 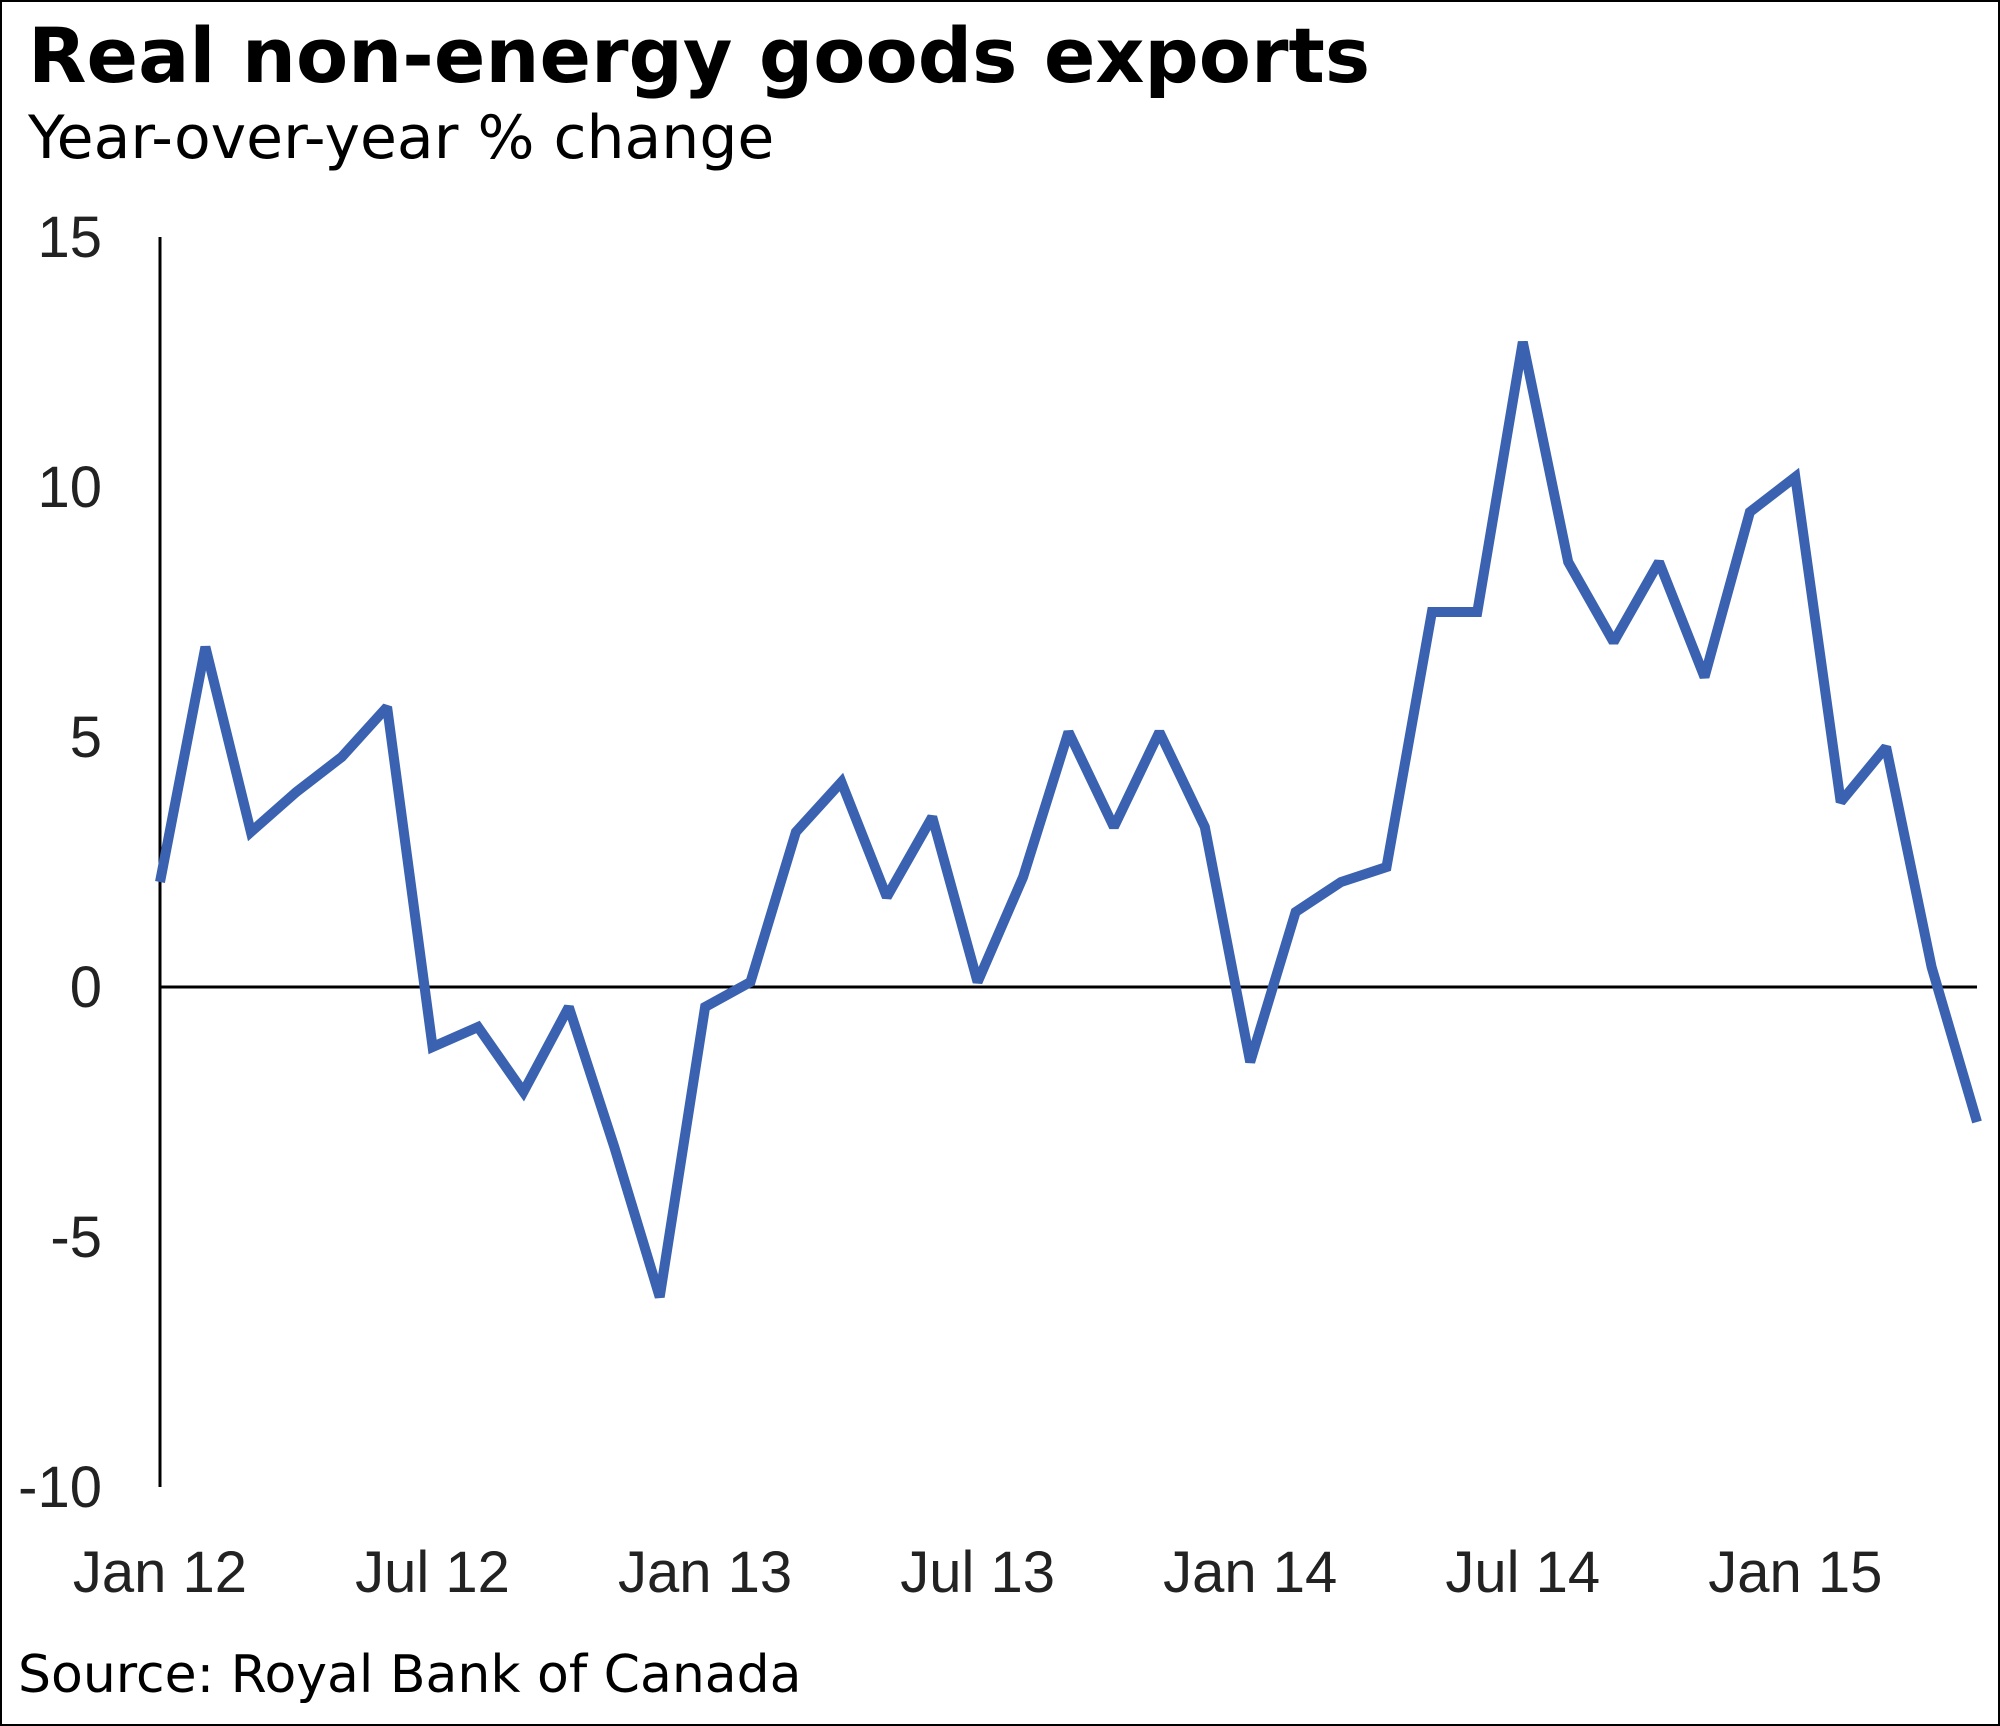 I want to click on y-tick-label: 15, so click(x=69, y=237).